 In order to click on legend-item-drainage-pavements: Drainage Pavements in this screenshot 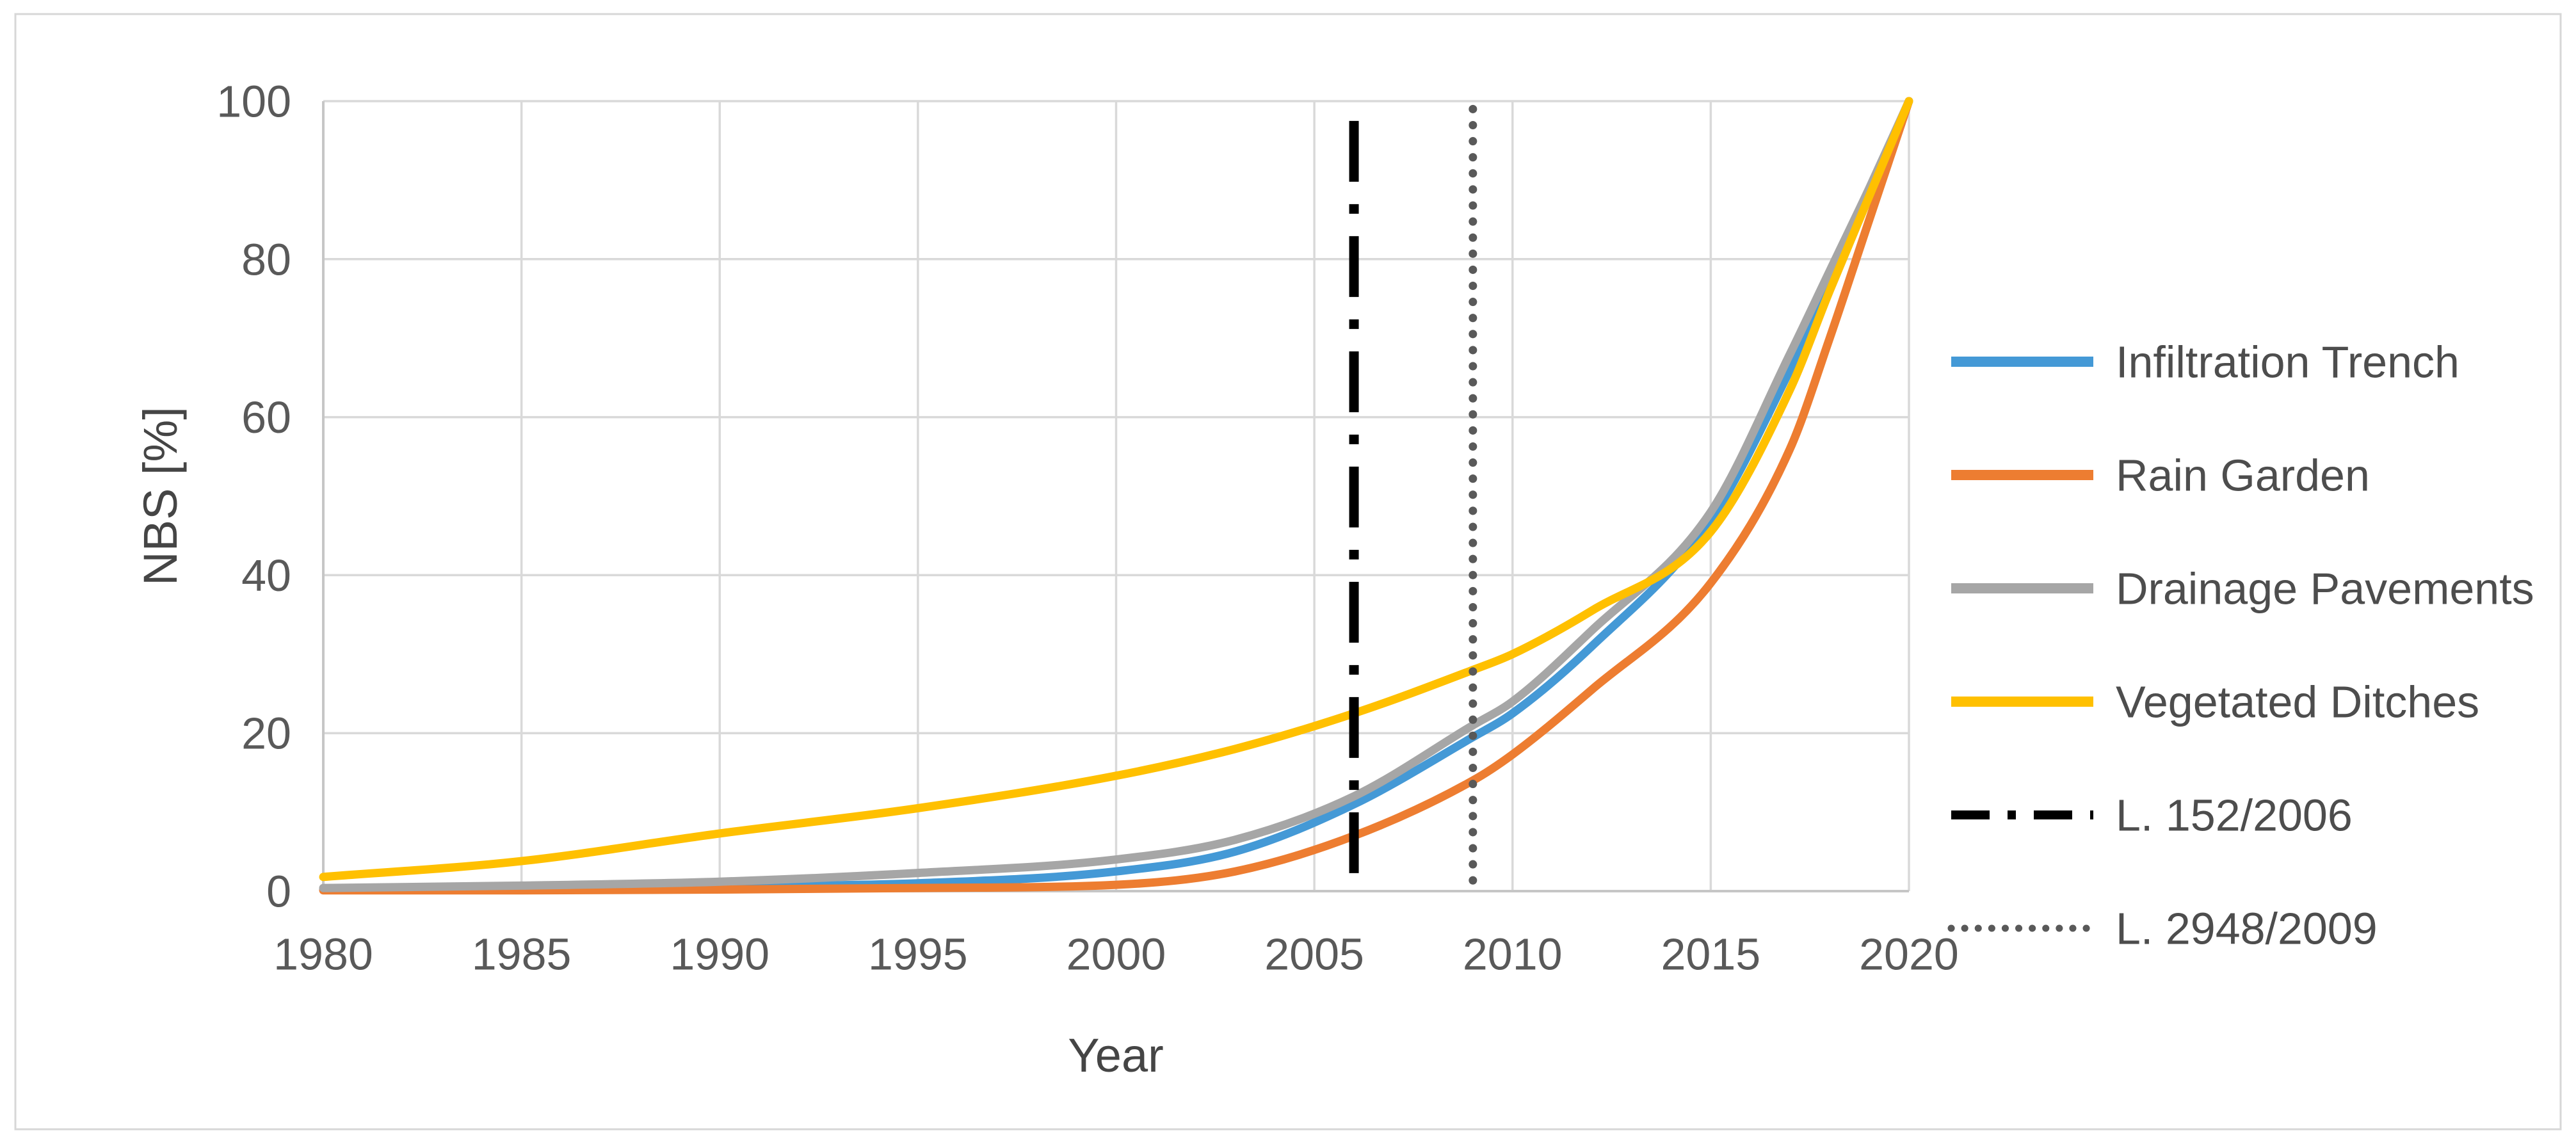, I will do `click(2242, 589)`.